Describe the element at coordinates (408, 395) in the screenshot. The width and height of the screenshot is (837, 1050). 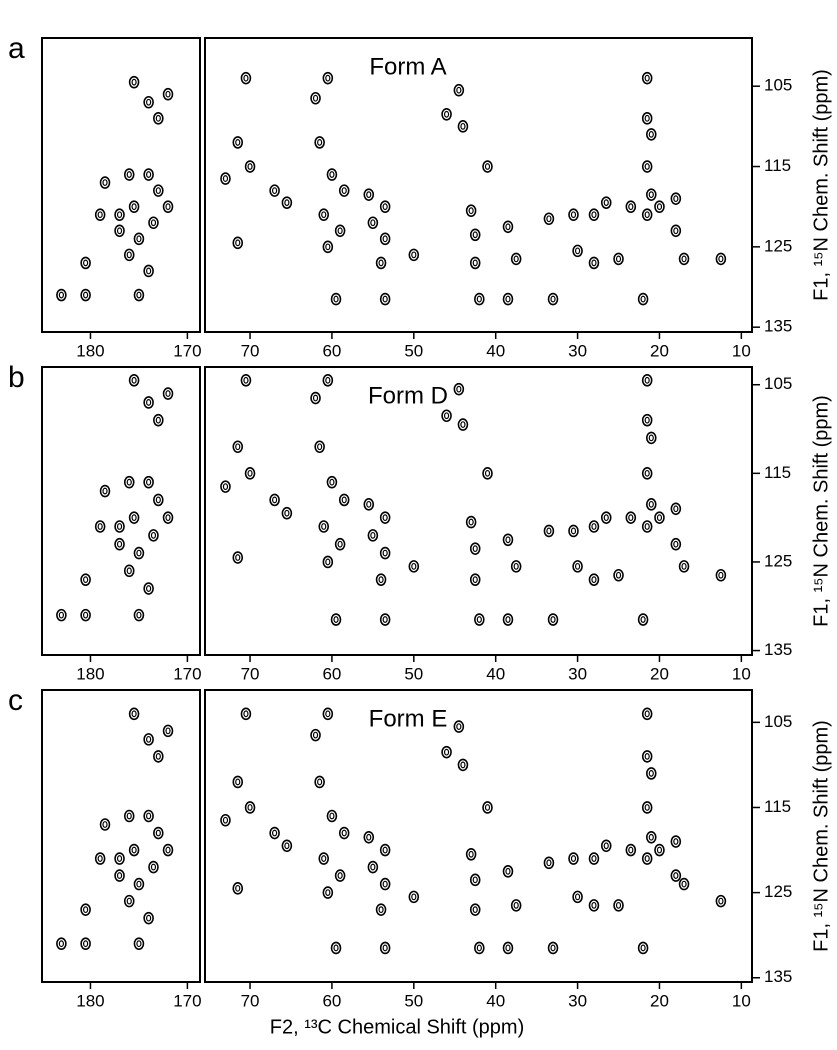
I see `panel-title: Form D` at that location.